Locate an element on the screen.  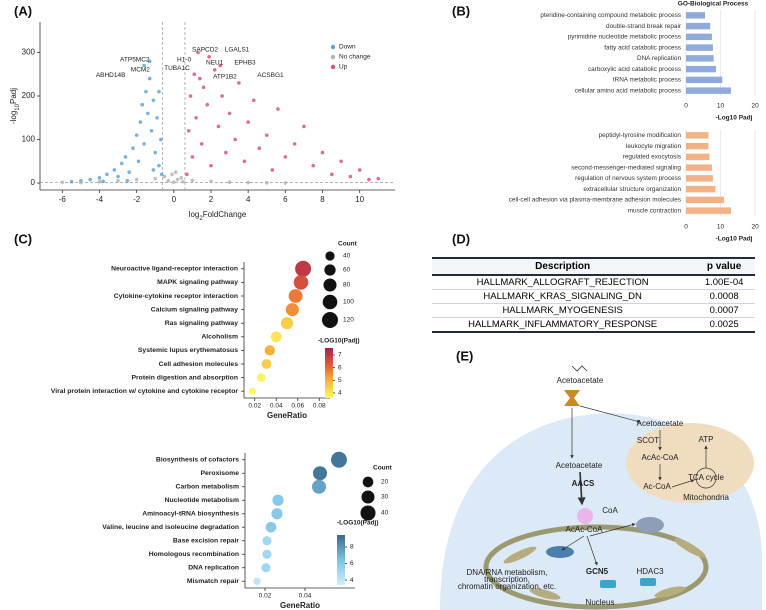
category-label: Base excision repair is located at coordinates (206, 541).